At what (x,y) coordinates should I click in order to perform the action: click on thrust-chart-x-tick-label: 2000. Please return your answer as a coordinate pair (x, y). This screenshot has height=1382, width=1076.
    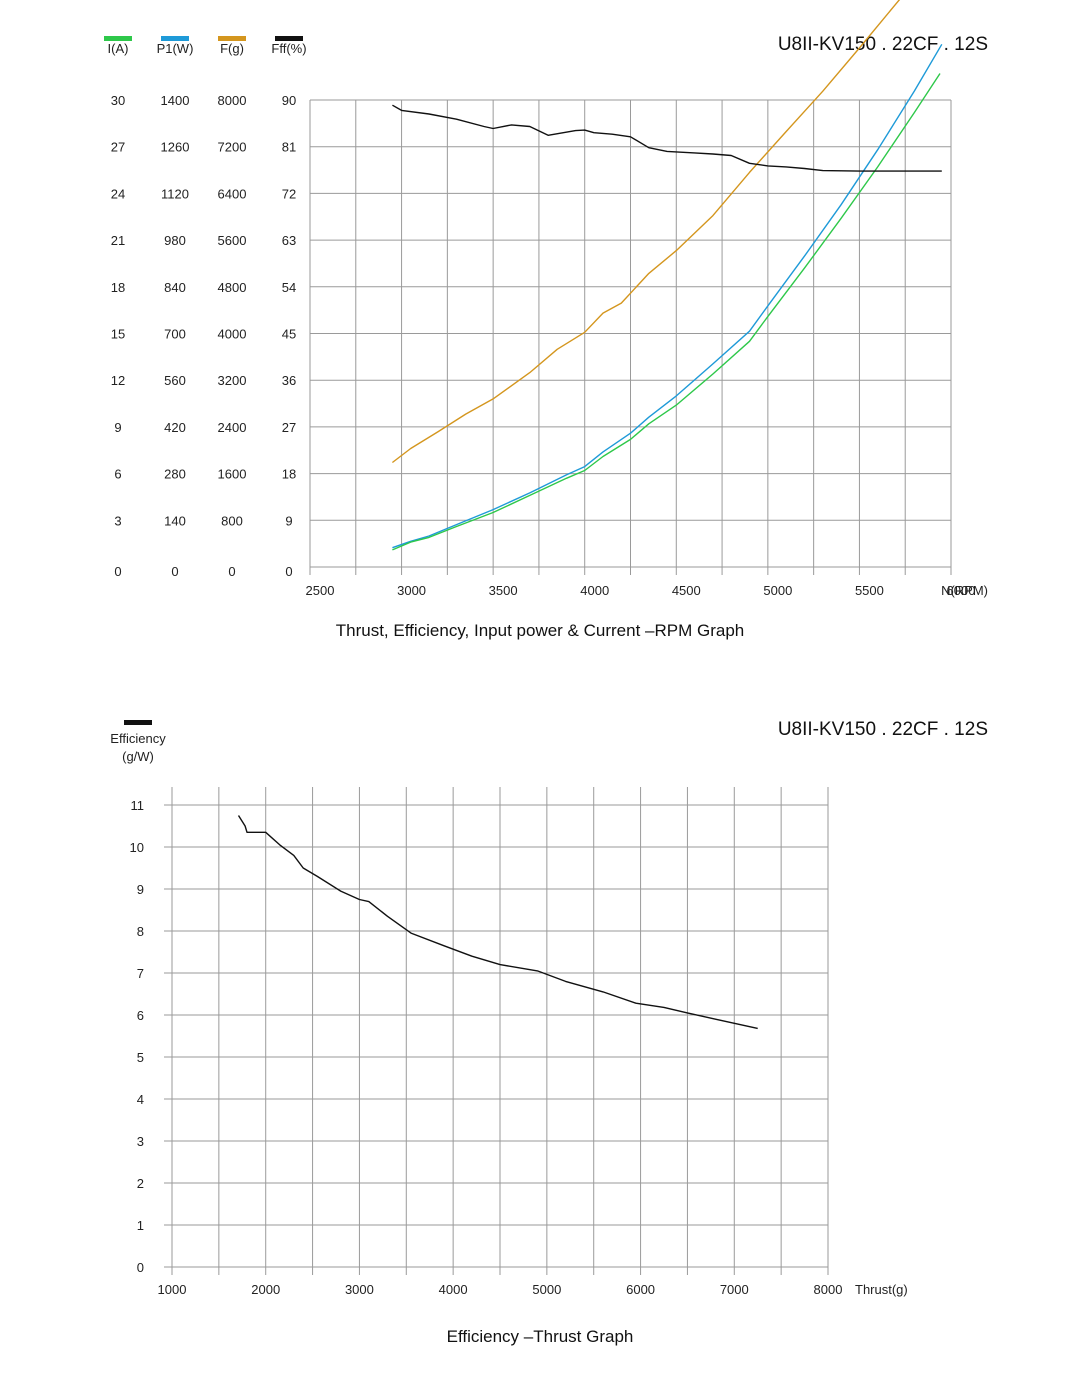
    Looking at the image, I should click on (265, 1289).